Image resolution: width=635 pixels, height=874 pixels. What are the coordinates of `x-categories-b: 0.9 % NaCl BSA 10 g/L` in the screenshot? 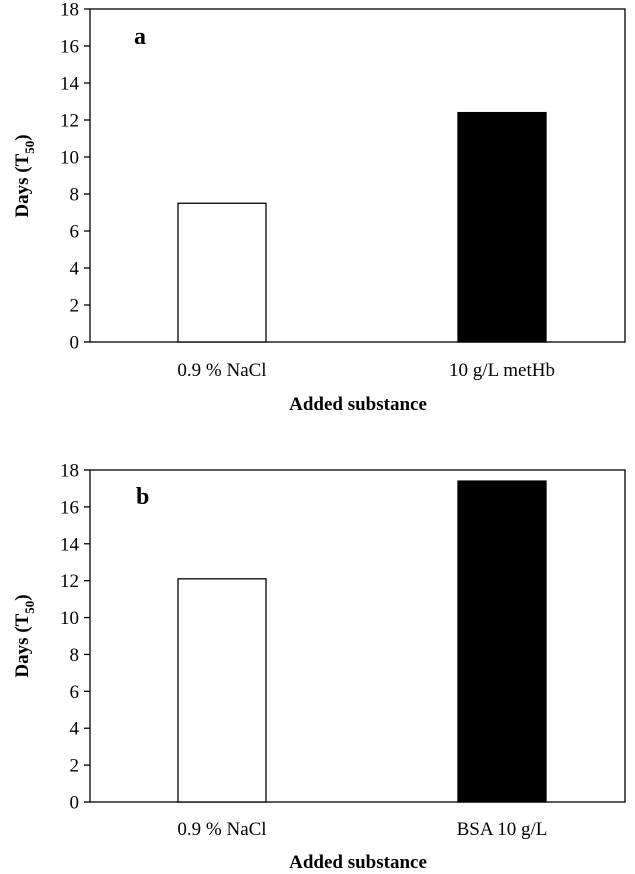 It's located at (362, 829).